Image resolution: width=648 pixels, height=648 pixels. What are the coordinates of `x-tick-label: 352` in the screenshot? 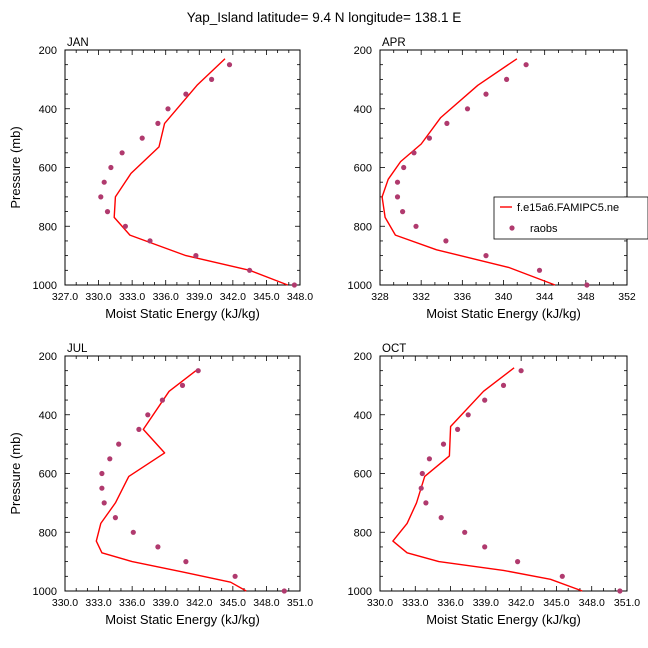 It's located at (627, 297).